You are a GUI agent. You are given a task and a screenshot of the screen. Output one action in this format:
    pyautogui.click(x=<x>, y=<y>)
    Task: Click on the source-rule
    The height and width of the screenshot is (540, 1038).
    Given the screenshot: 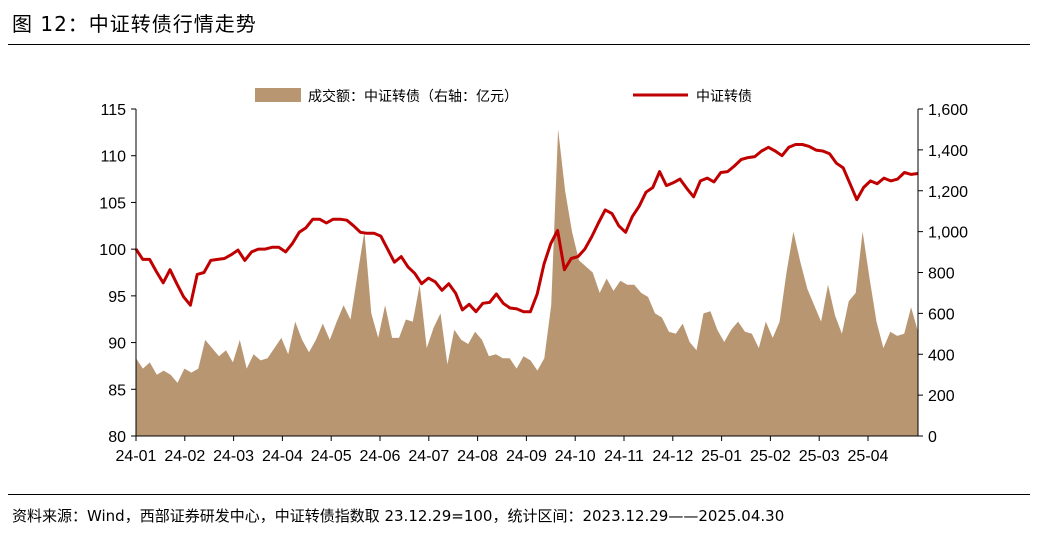 What is the action you would take?
    pyautogui.click(x=519, y=494)
    